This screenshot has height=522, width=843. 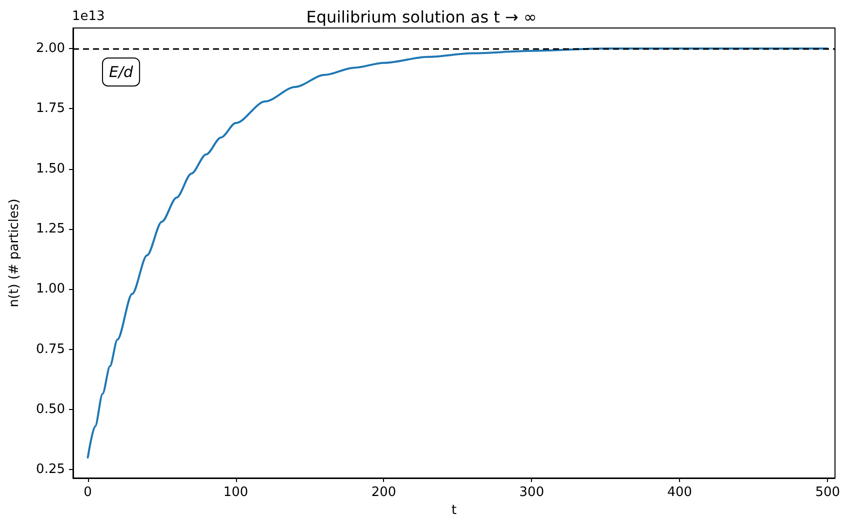 I want to click on x-tick-label: 300, so click(x=531, y=492).